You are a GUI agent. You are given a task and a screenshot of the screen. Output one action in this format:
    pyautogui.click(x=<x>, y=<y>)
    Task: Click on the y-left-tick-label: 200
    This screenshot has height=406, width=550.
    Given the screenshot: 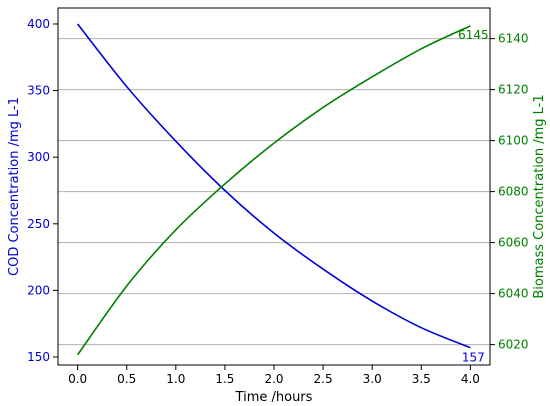 What is the action you would take?
    pyautogui.click(x=38, y=290)
    